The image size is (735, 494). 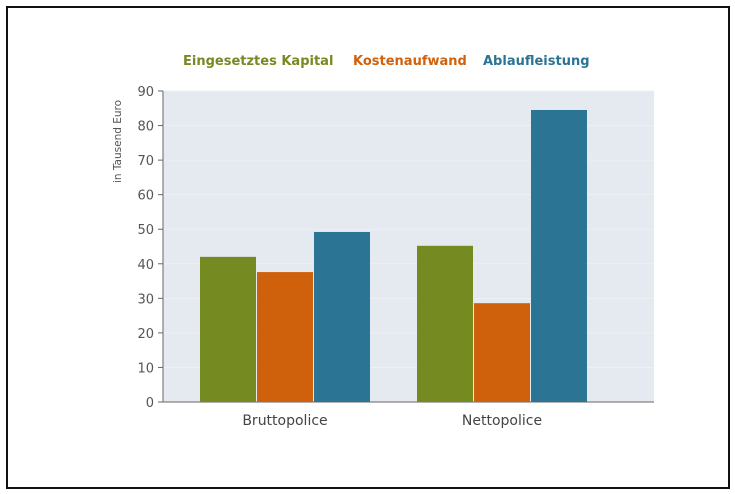 I want to click on x-category-label: Nettopolice, so click(x=502, y=421).